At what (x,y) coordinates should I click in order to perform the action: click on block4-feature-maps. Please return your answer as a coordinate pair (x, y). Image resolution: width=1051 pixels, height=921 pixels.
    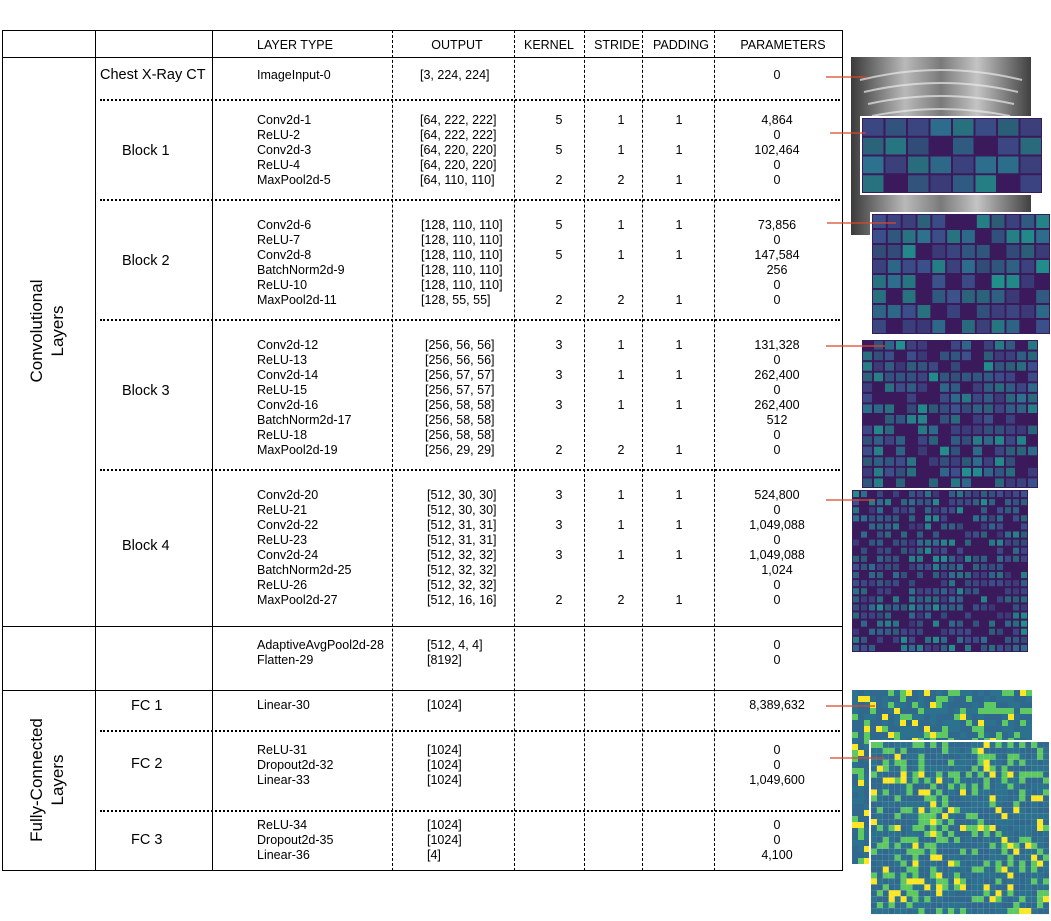
    Looking at the image, I should click on (940, 571).